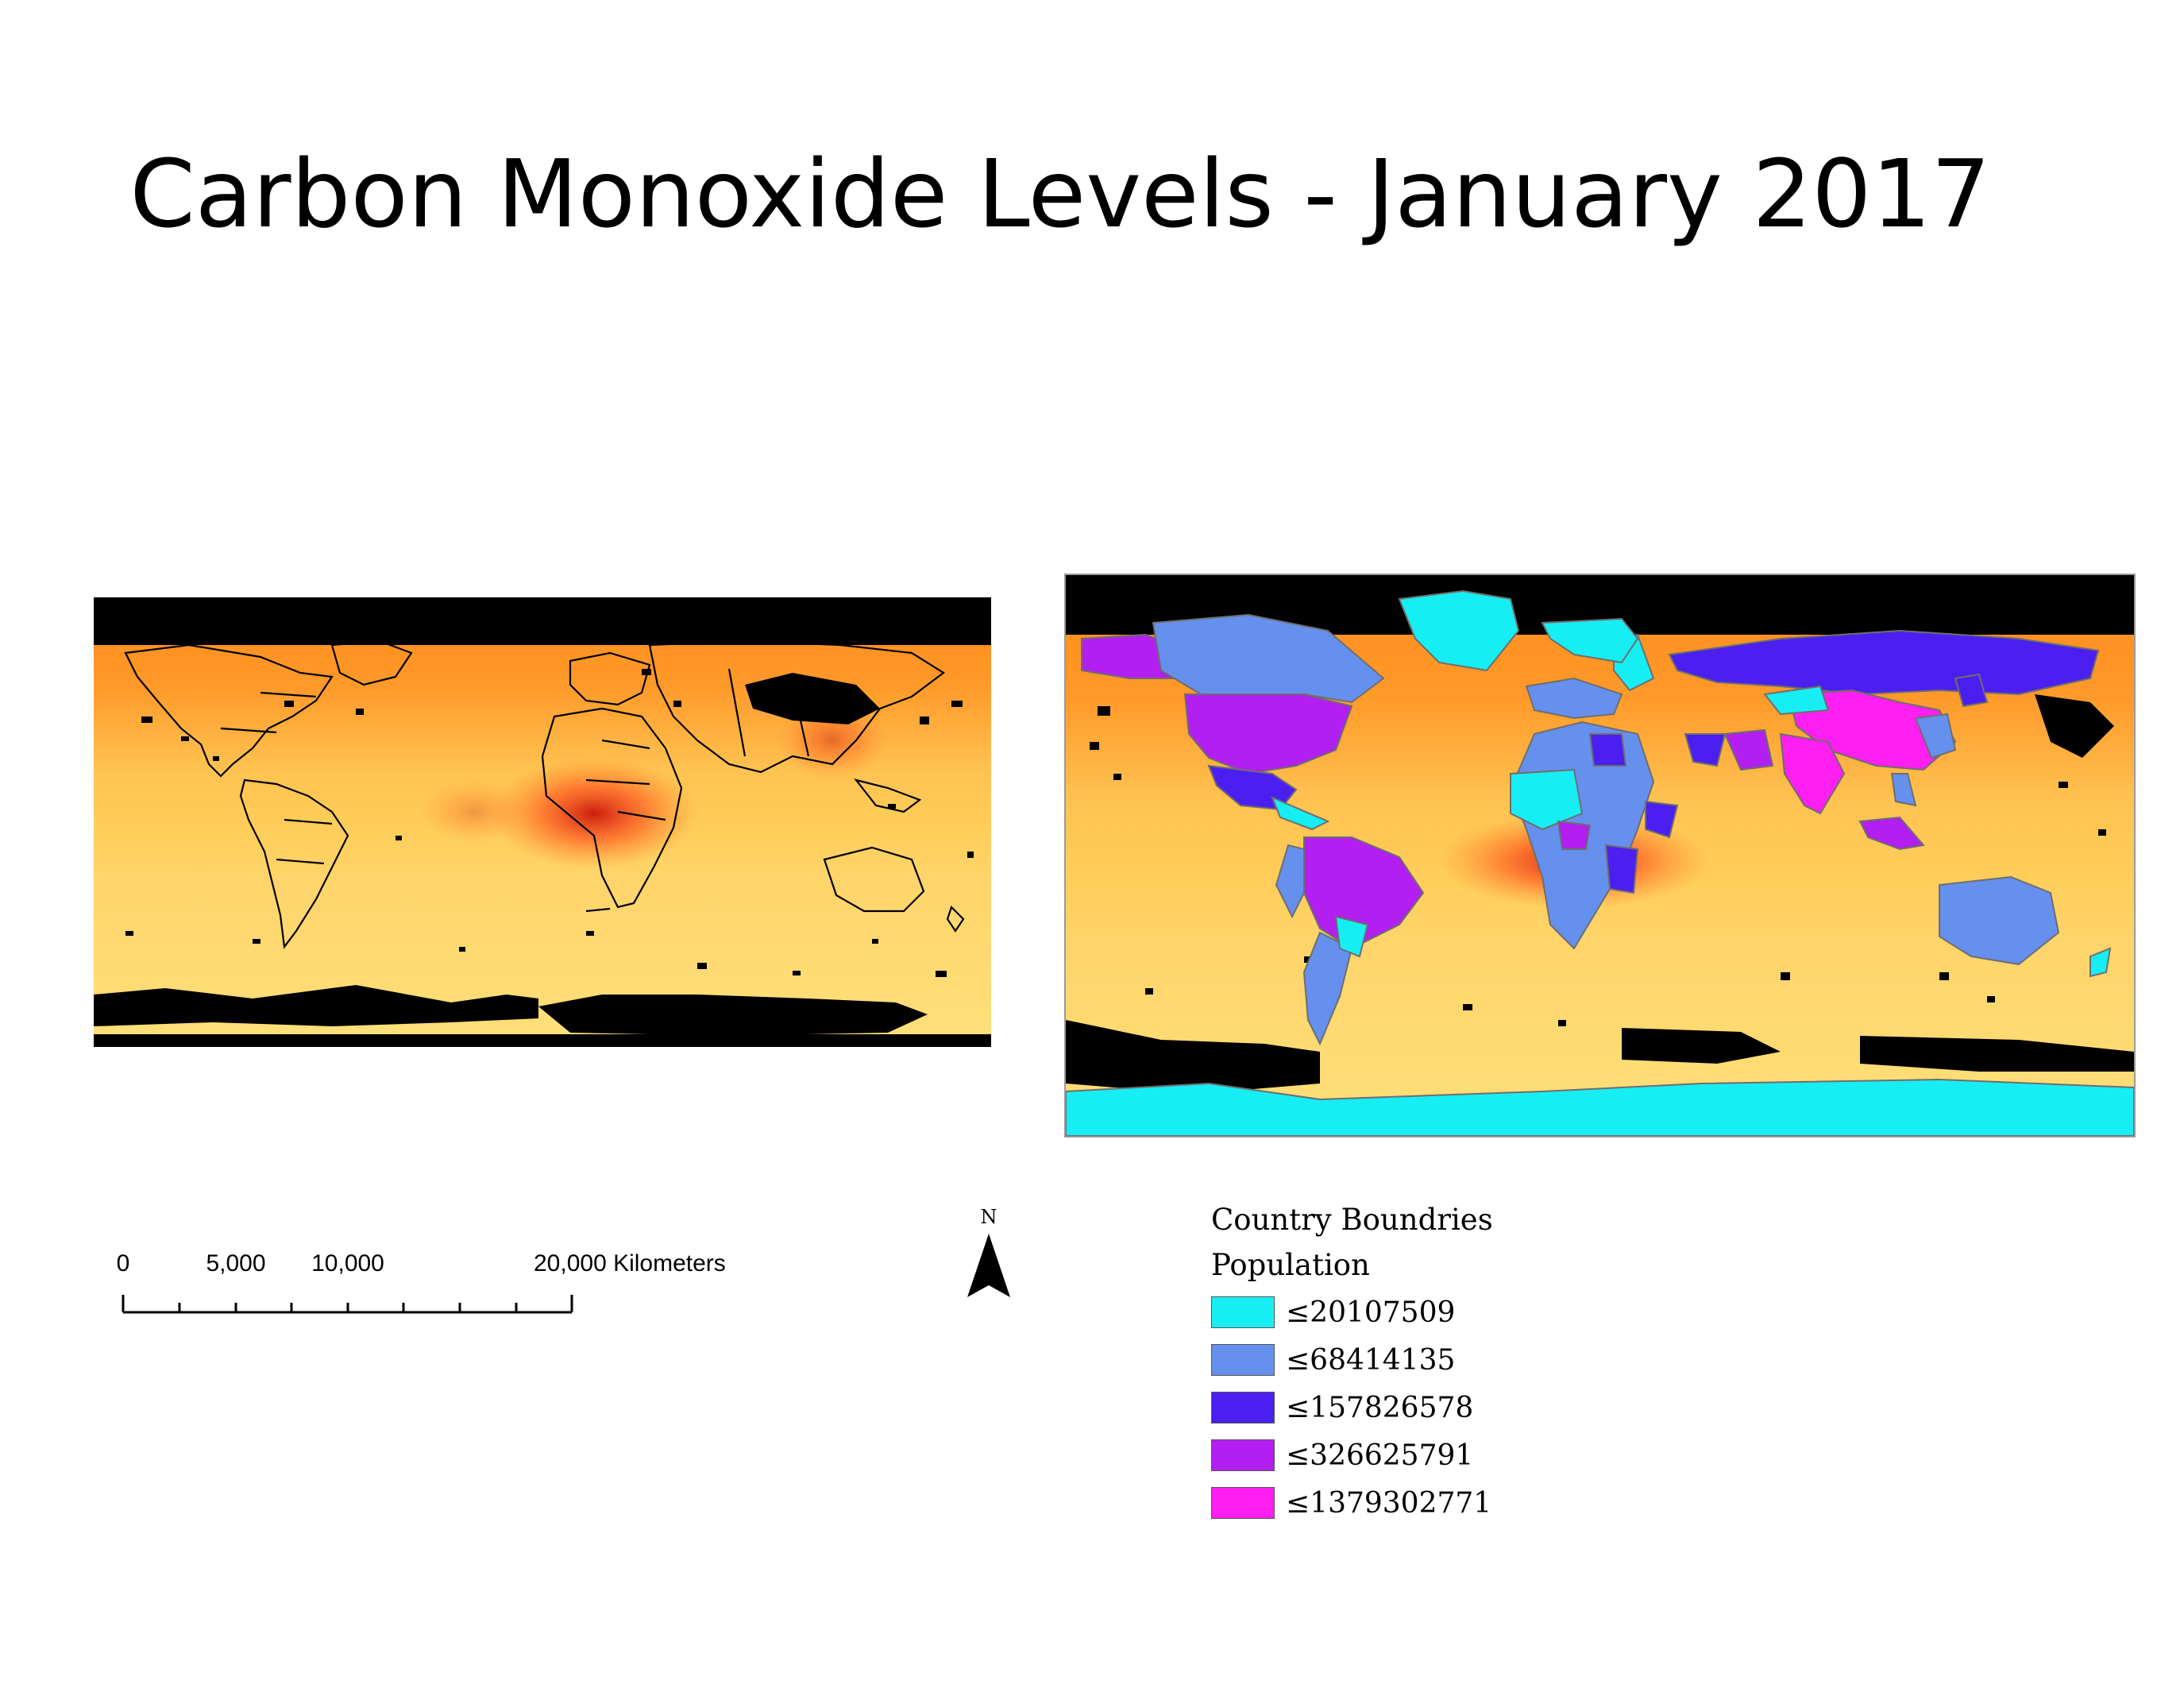 The height and width of the screenshot is (1688, 2184). I want to click on legend-row: ≤68414135, so click(1449, 1360).